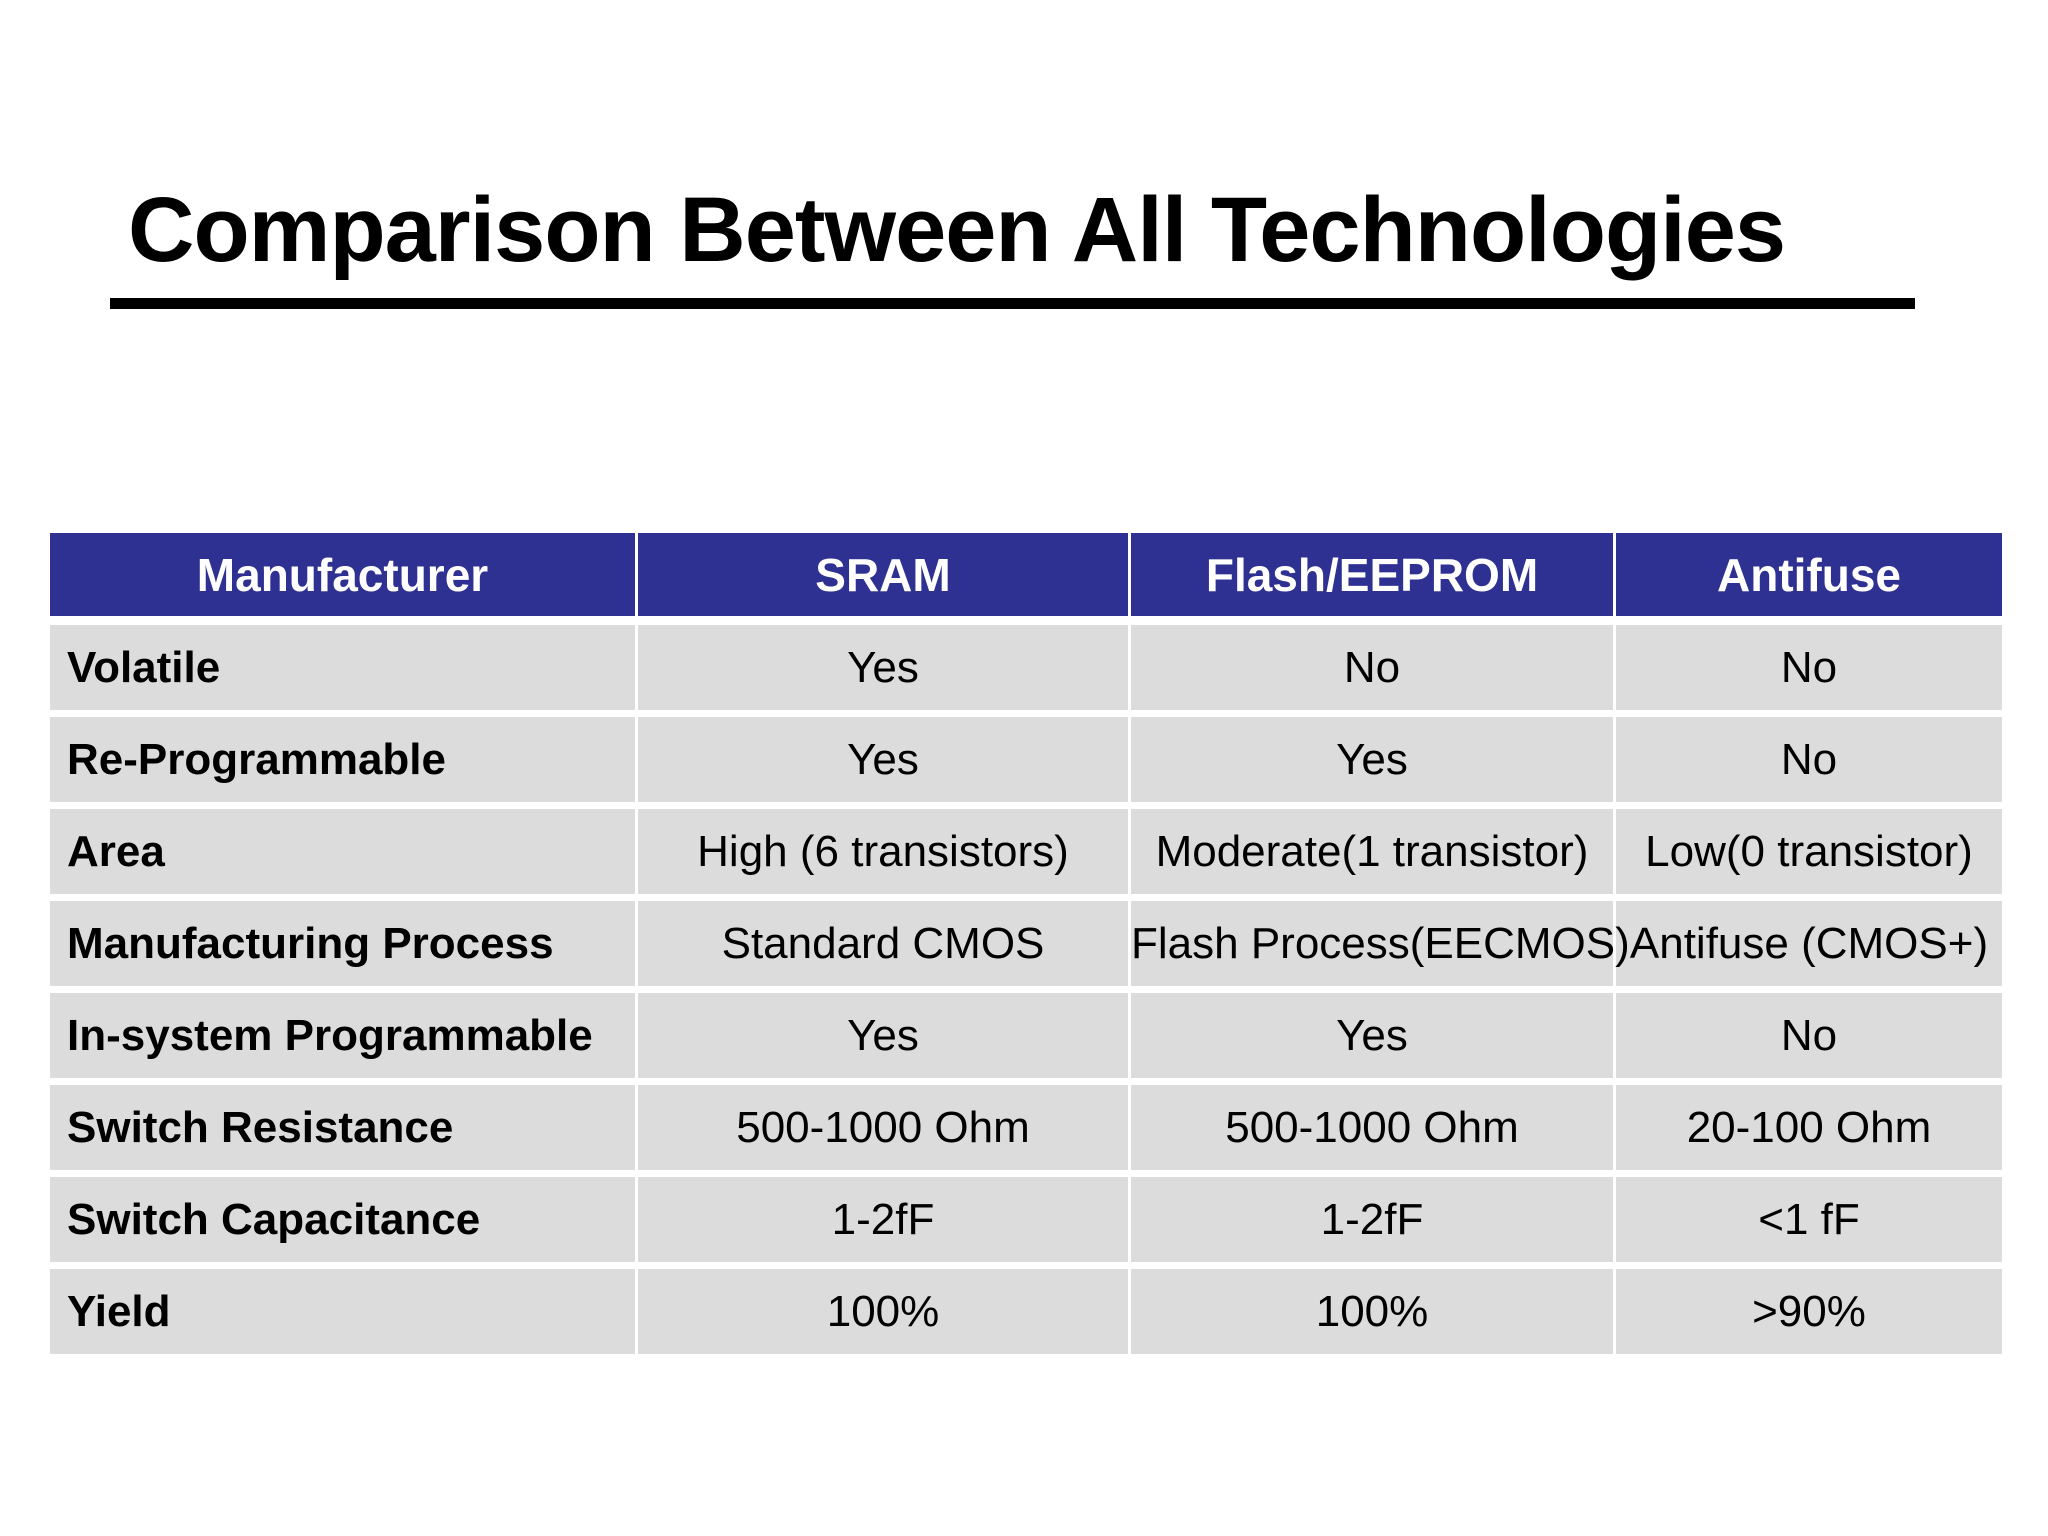 This screenshot has width=2048, height=1536. What do you see at coordinates (1372, 671) in the screenshot?
I see `cell-flash: No` at bounding box center [1372, 671].